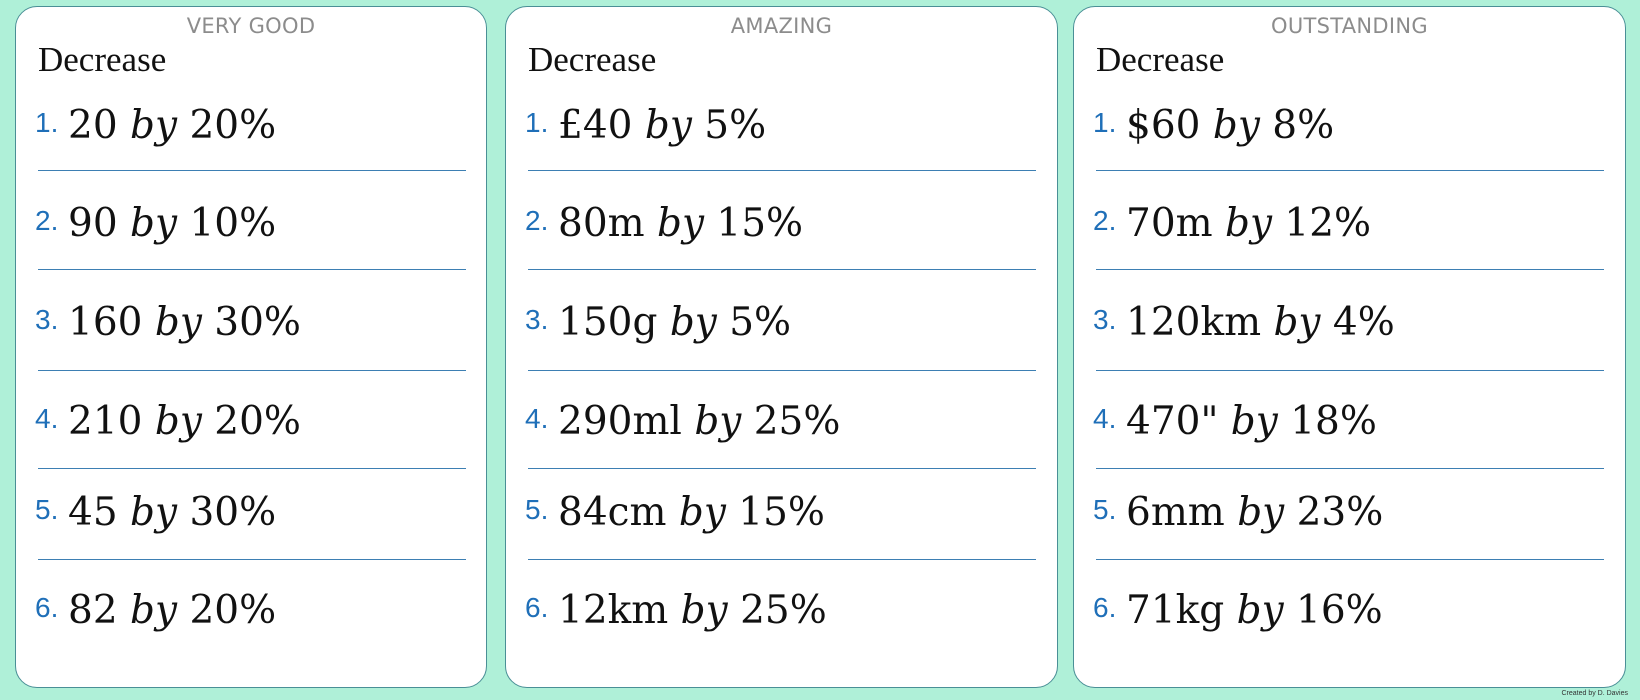 The image size is (1640, 700). I want to click on question-amount: 20, so click(93, 125).